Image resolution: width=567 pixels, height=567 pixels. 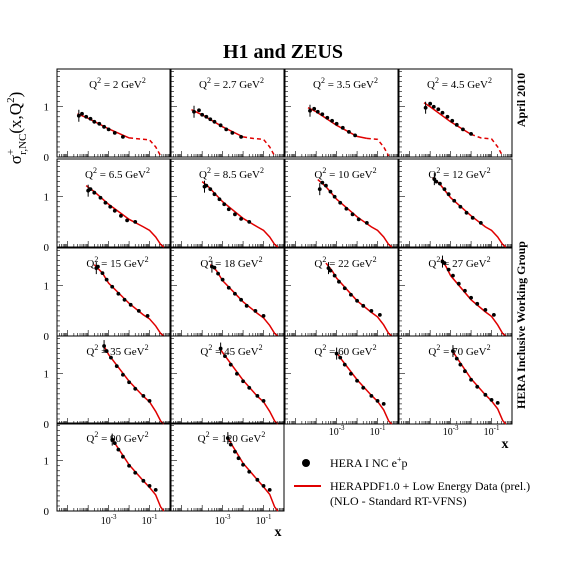 What do you see at coordinates (447, 119) in the screenshot?
I see `fit-curve-solid` at bounding box center [447, 119].